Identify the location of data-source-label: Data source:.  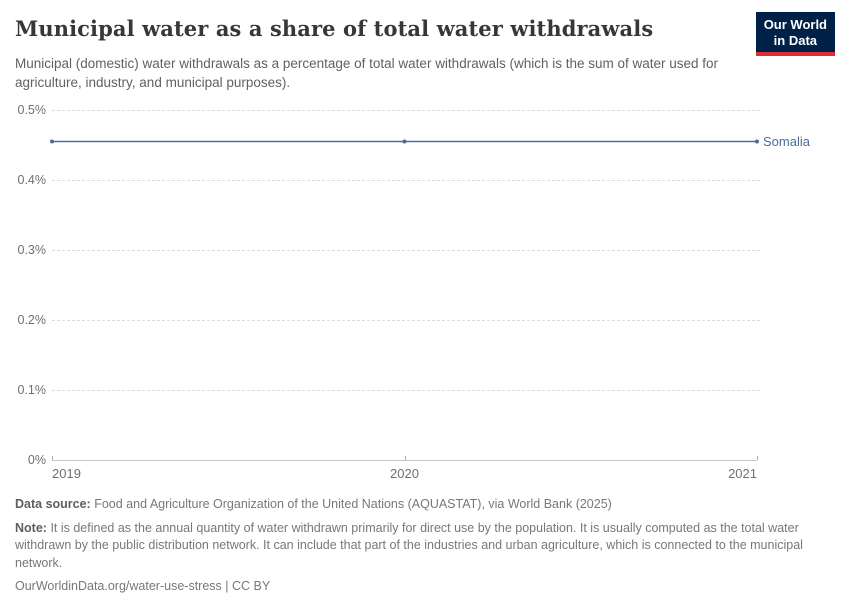
(53, 504).